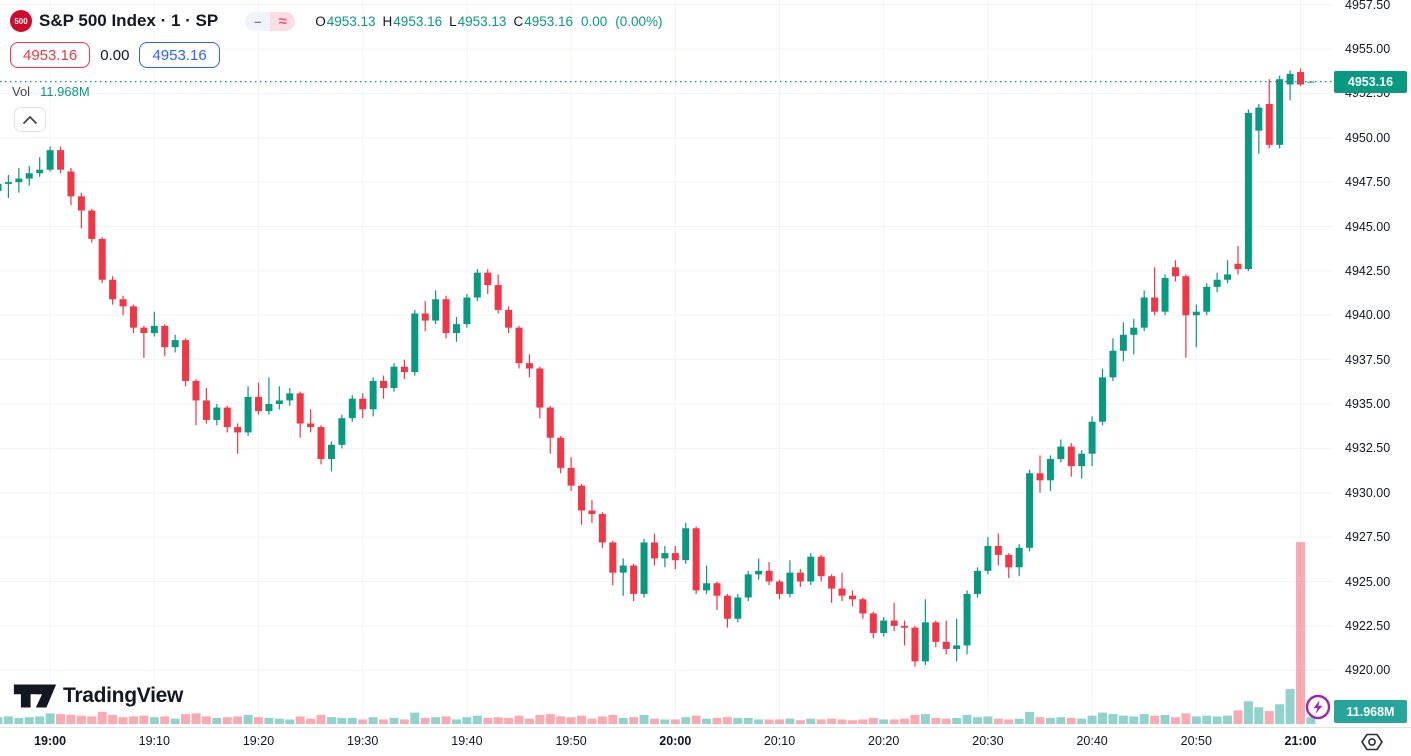 This screenshot has height=756, width=1411. I want to click on volume-label: Vol, so click(21, 91).